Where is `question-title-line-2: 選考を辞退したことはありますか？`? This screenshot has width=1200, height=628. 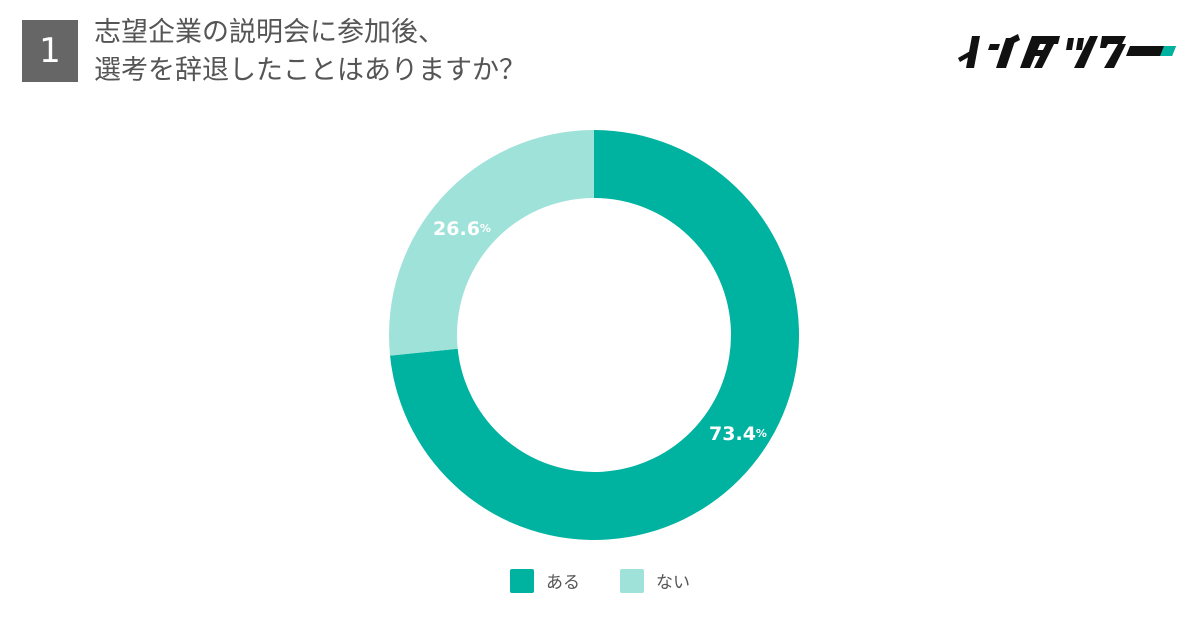 question-title-line-2: 選考を辞退したことはありますか？ is located at coordinates (310, 70).